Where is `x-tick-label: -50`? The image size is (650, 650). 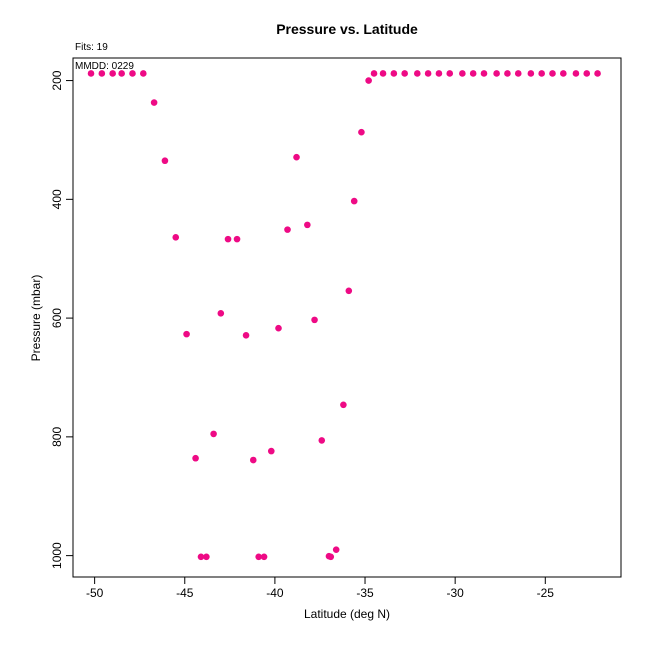 x-tick-label: -50 is located at coordinates (95, 593).